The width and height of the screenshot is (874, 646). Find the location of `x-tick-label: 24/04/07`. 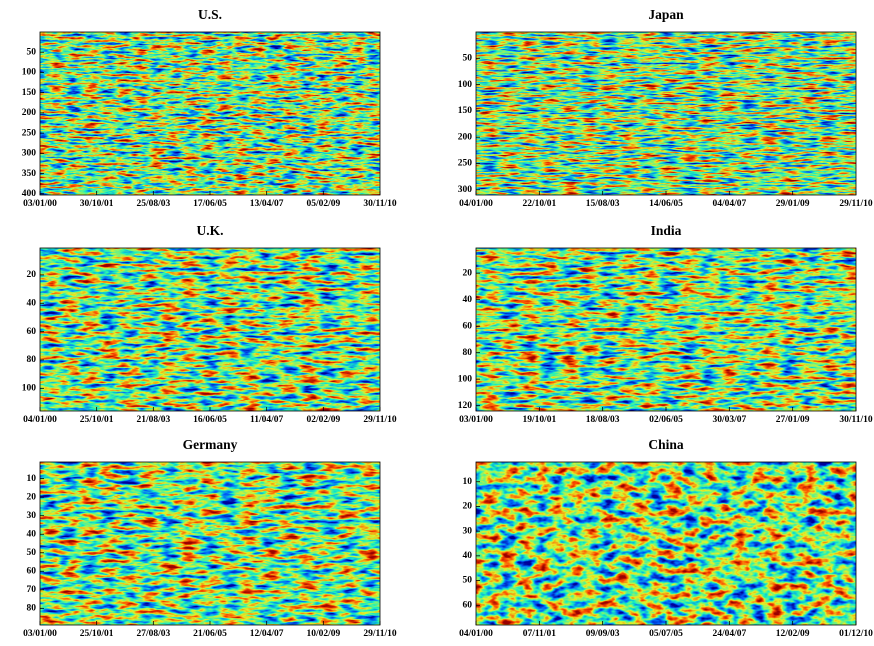

x-tick-label: 24/04/07 is located at coordinates (729, 634).